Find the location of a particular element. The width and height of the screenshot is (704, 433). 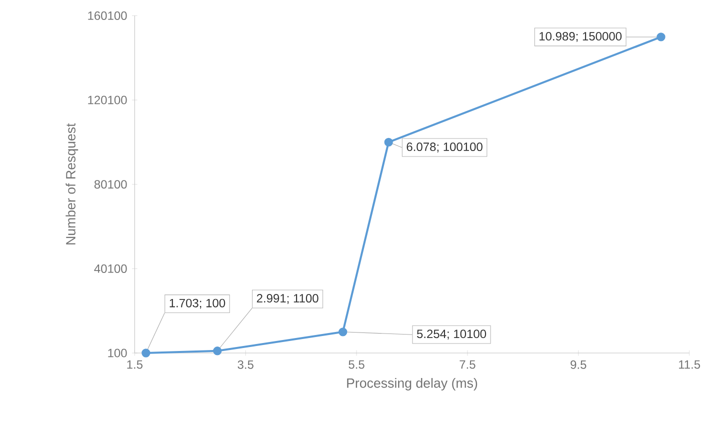

annotation: 5.254; 10100 is located at coordinates (451, 335).